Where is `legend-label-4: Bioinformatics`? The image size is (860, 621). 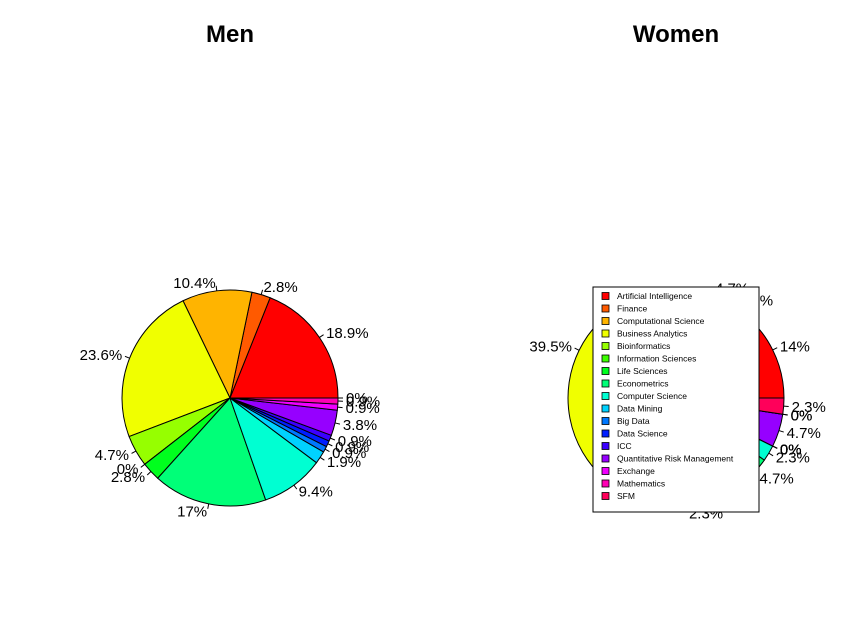 legend-label-4: Bioinformatics is located at coordinates (643, 346).